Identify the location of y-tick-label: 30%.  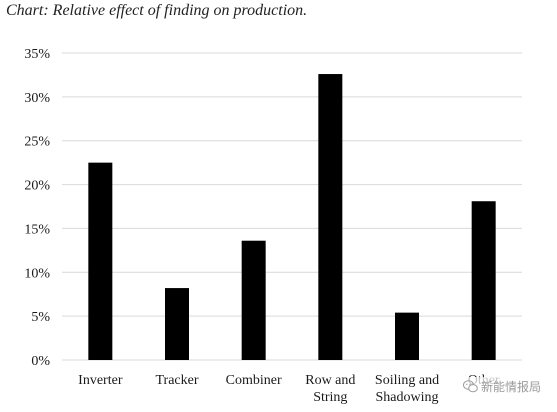
(37, 98).